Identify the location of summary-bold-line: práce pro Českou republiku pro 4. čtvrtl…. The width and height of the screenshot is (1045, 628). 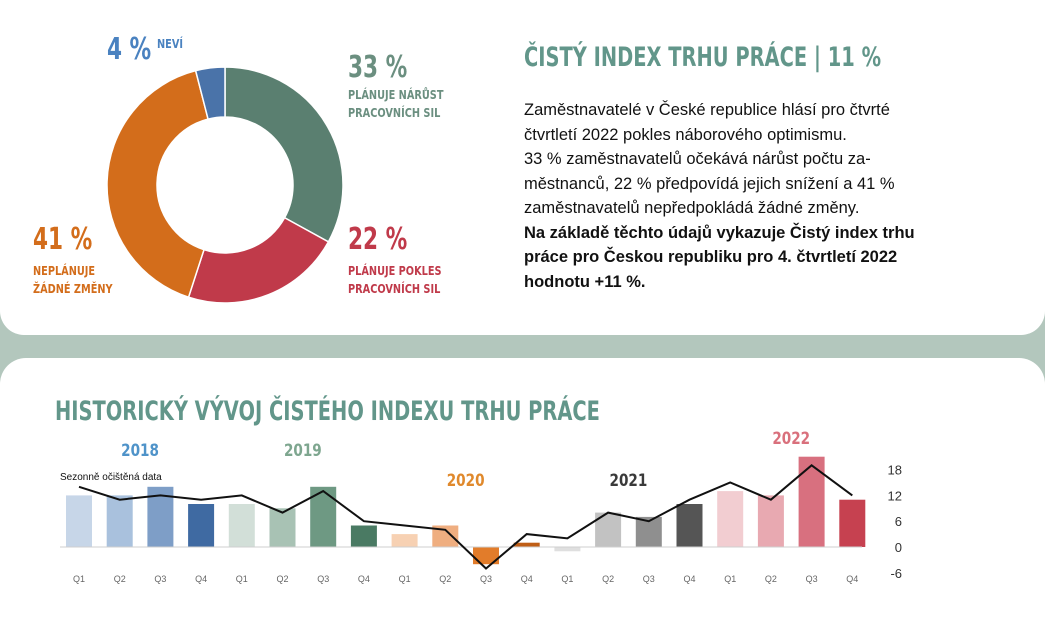
(711, 257).